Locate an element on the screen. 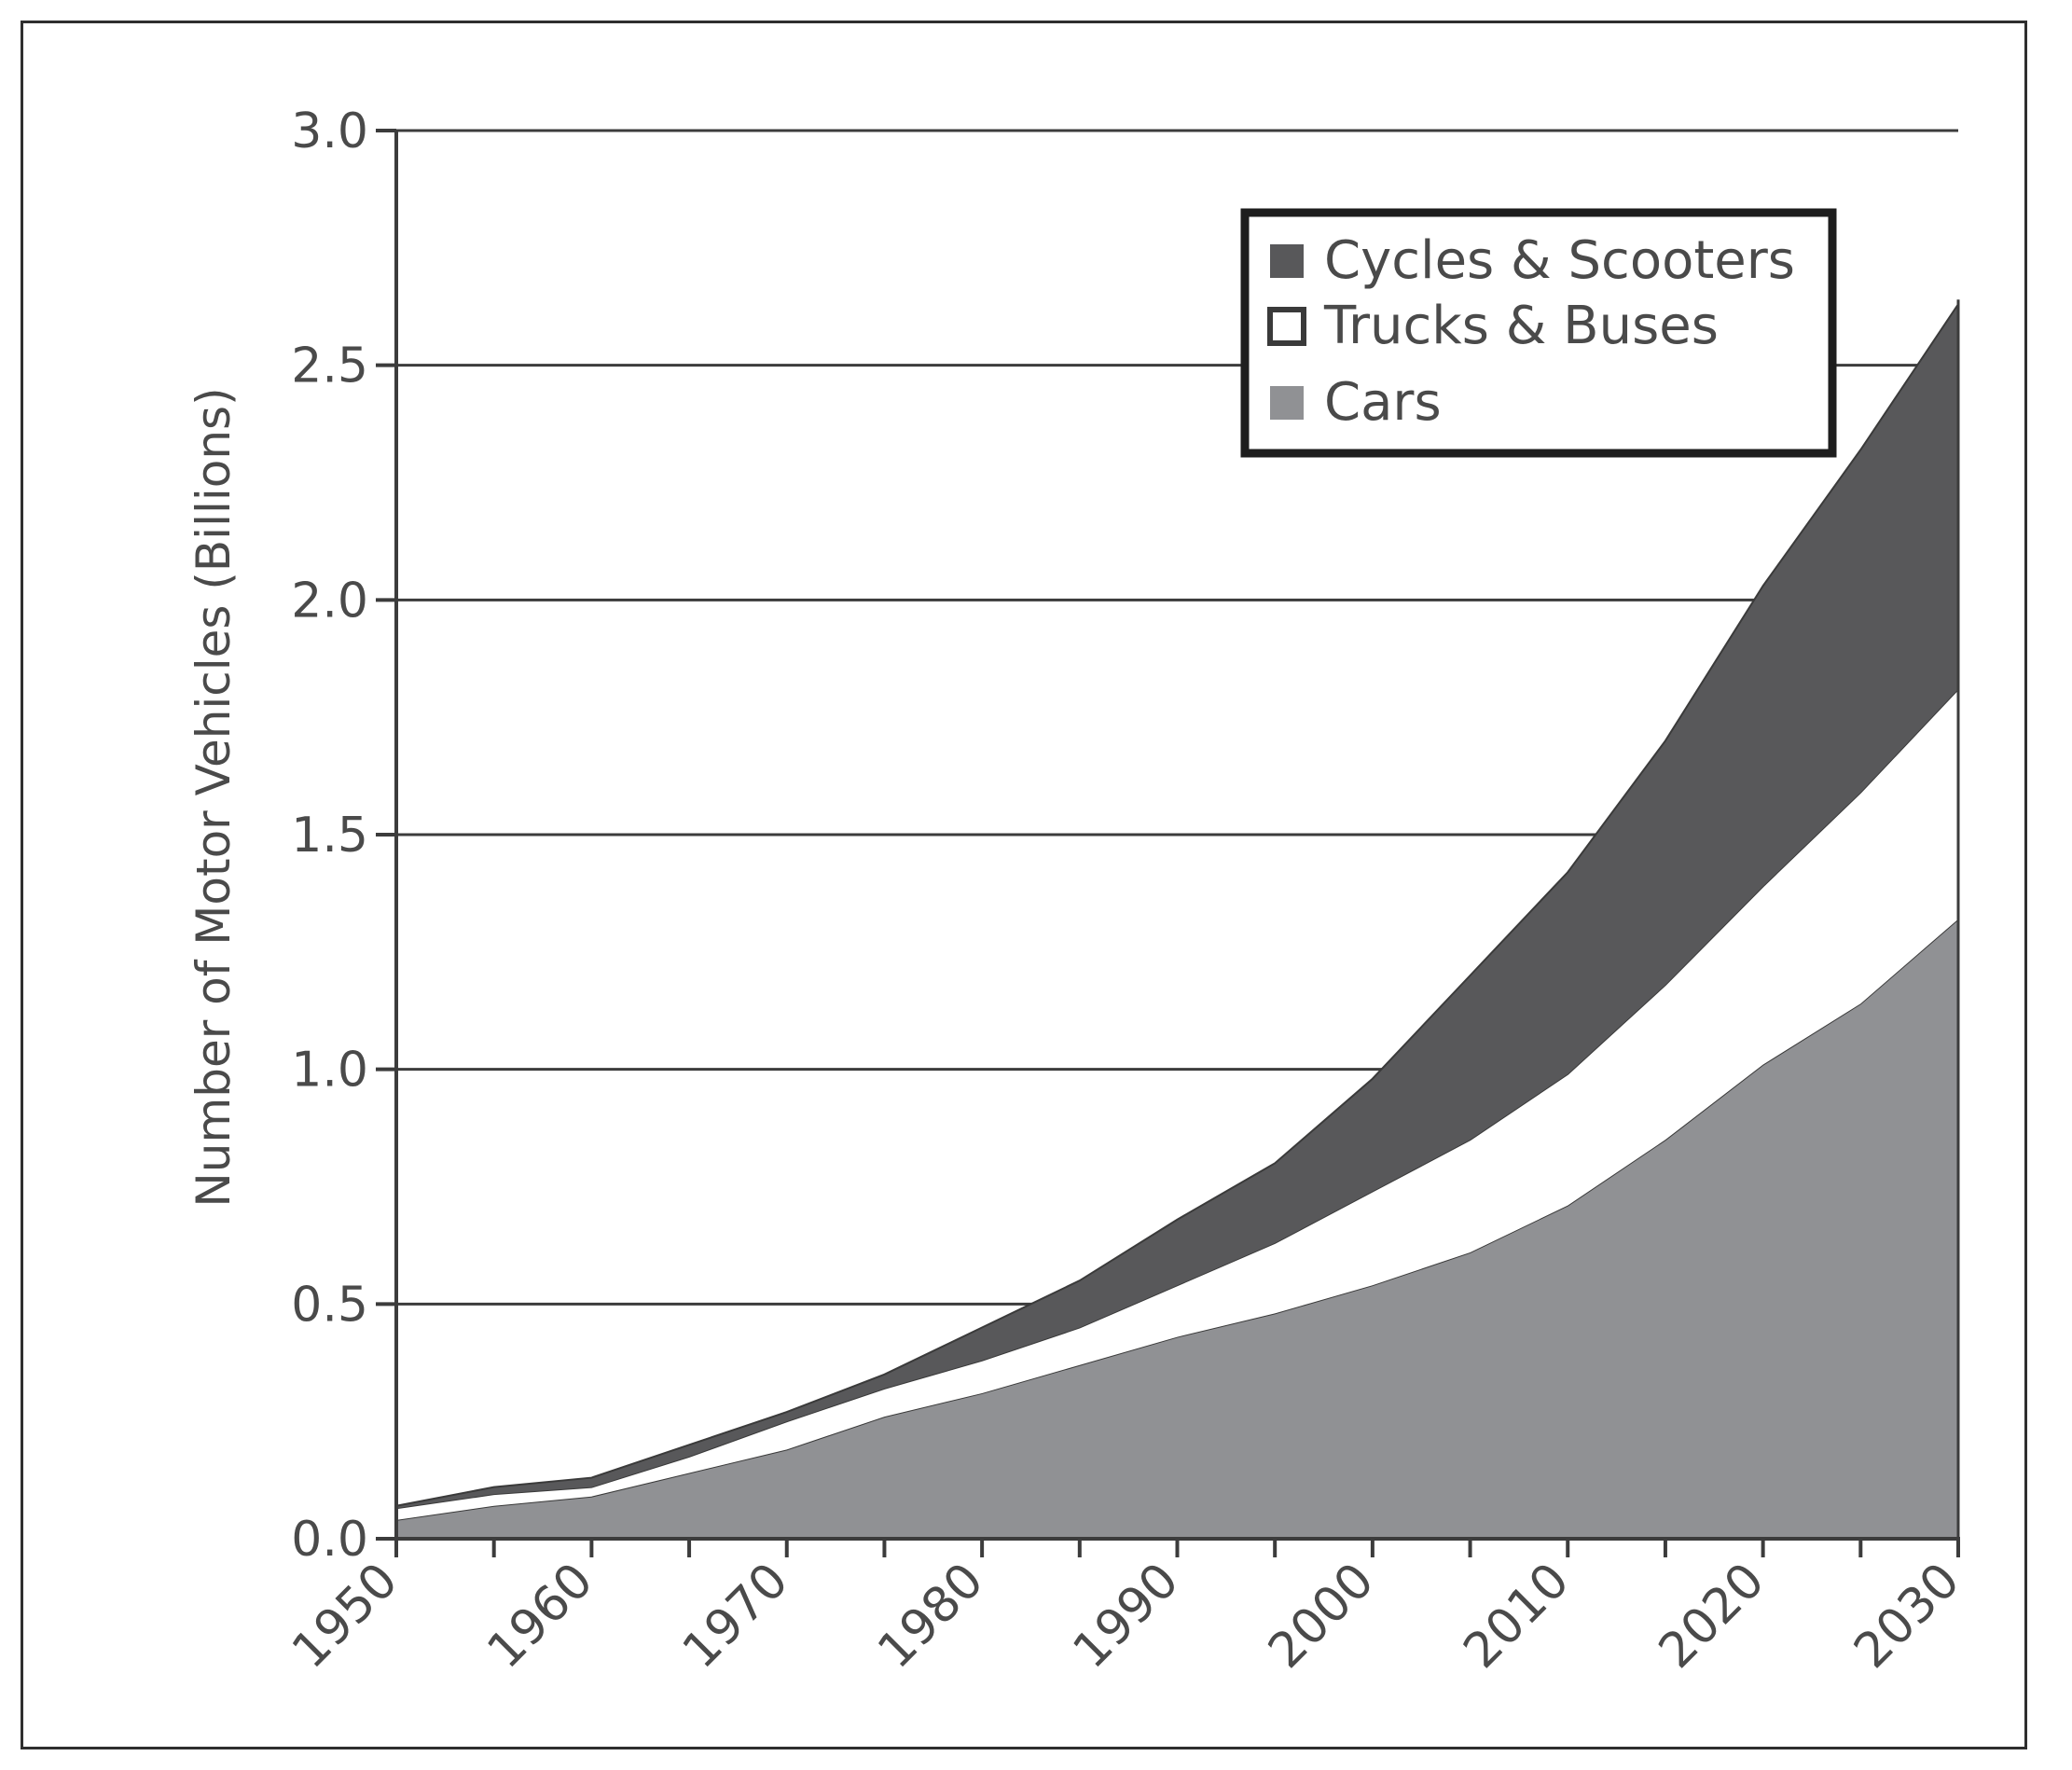 The width and height of the screenshot is (2072, 1770). y-tick-label: 2.0 is located at coordinates (329, 601).